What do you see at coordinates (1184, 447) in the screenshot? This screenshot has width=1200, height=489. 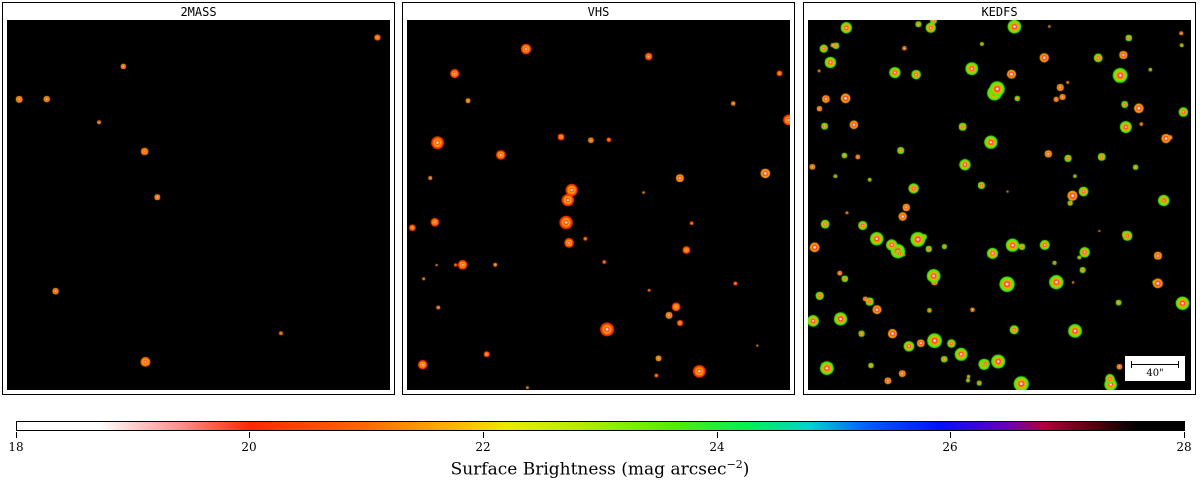 I see `colorbar-tick-label: 28` at bounding box center [1184, 447].